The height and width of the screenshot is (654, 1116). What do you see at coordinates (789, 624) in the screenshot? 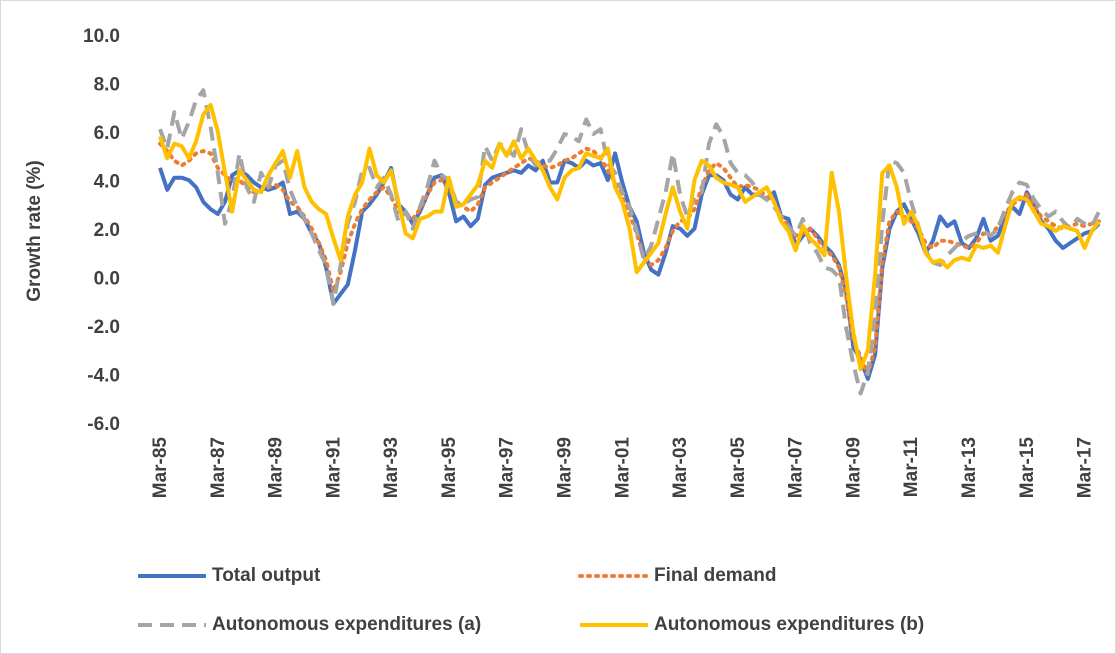
I see `legend-label: Autonomous expenditures (b)` at bounding box center [789, 624].